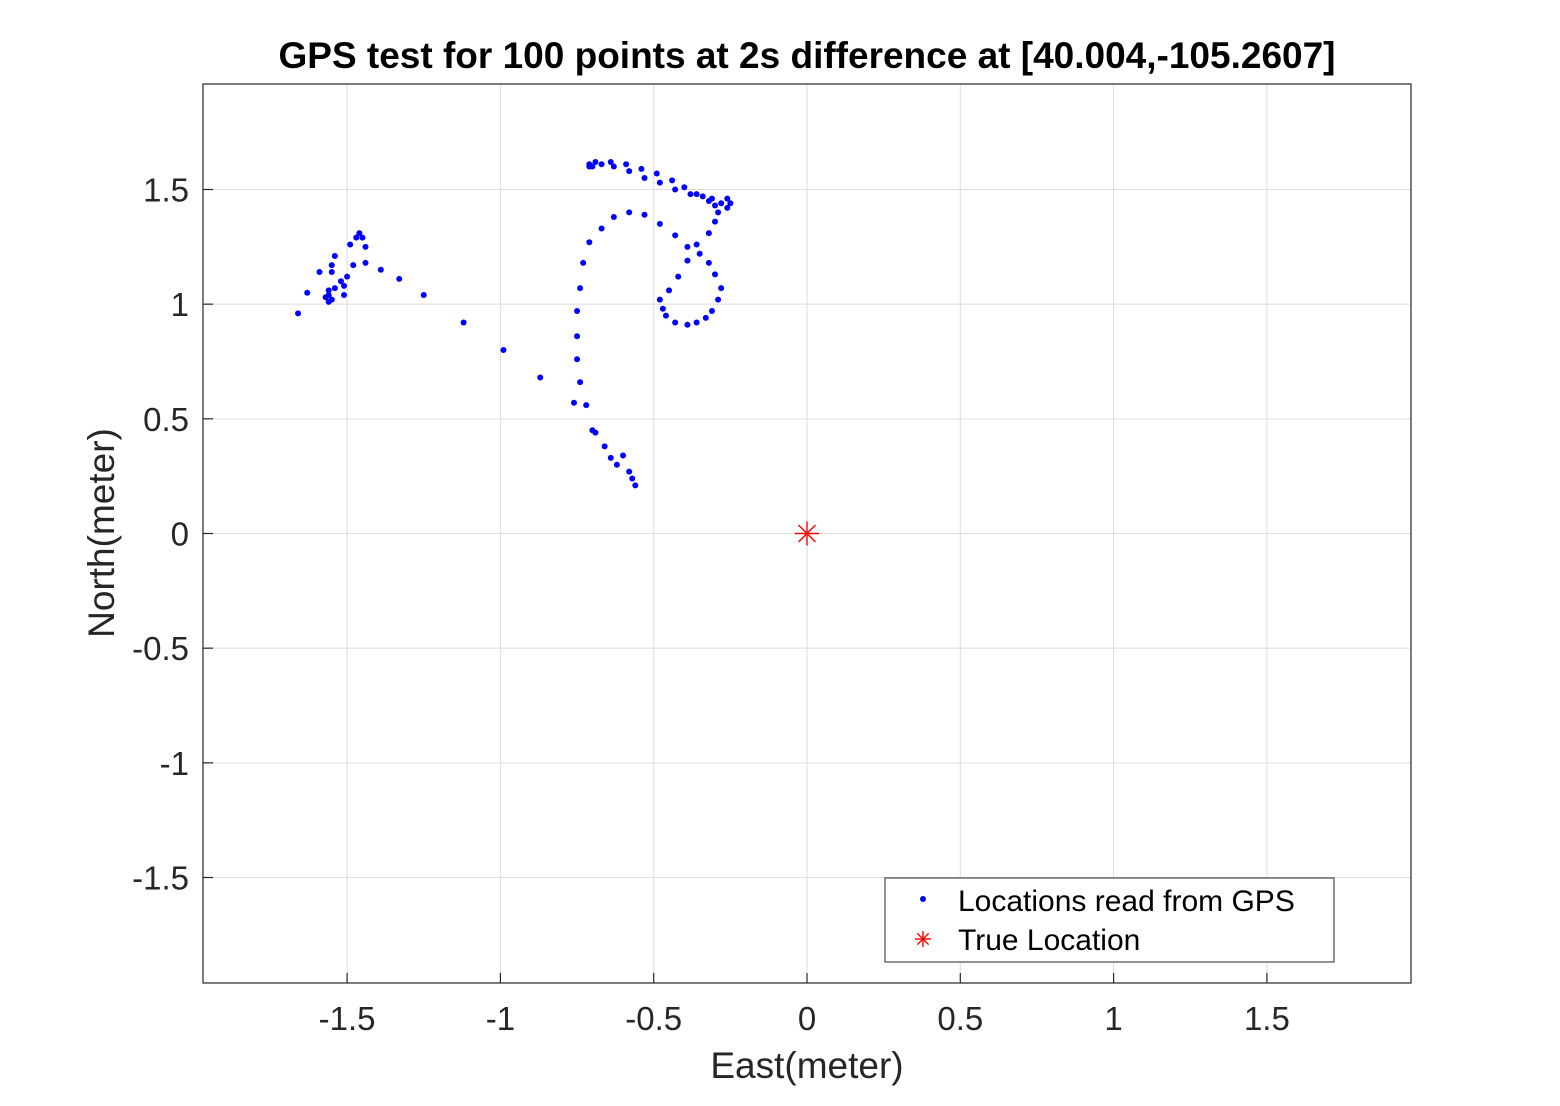 This screenshot has height=1106, width=1560. I want to click on x-tick-label: 0.5, so click(960, 1018).